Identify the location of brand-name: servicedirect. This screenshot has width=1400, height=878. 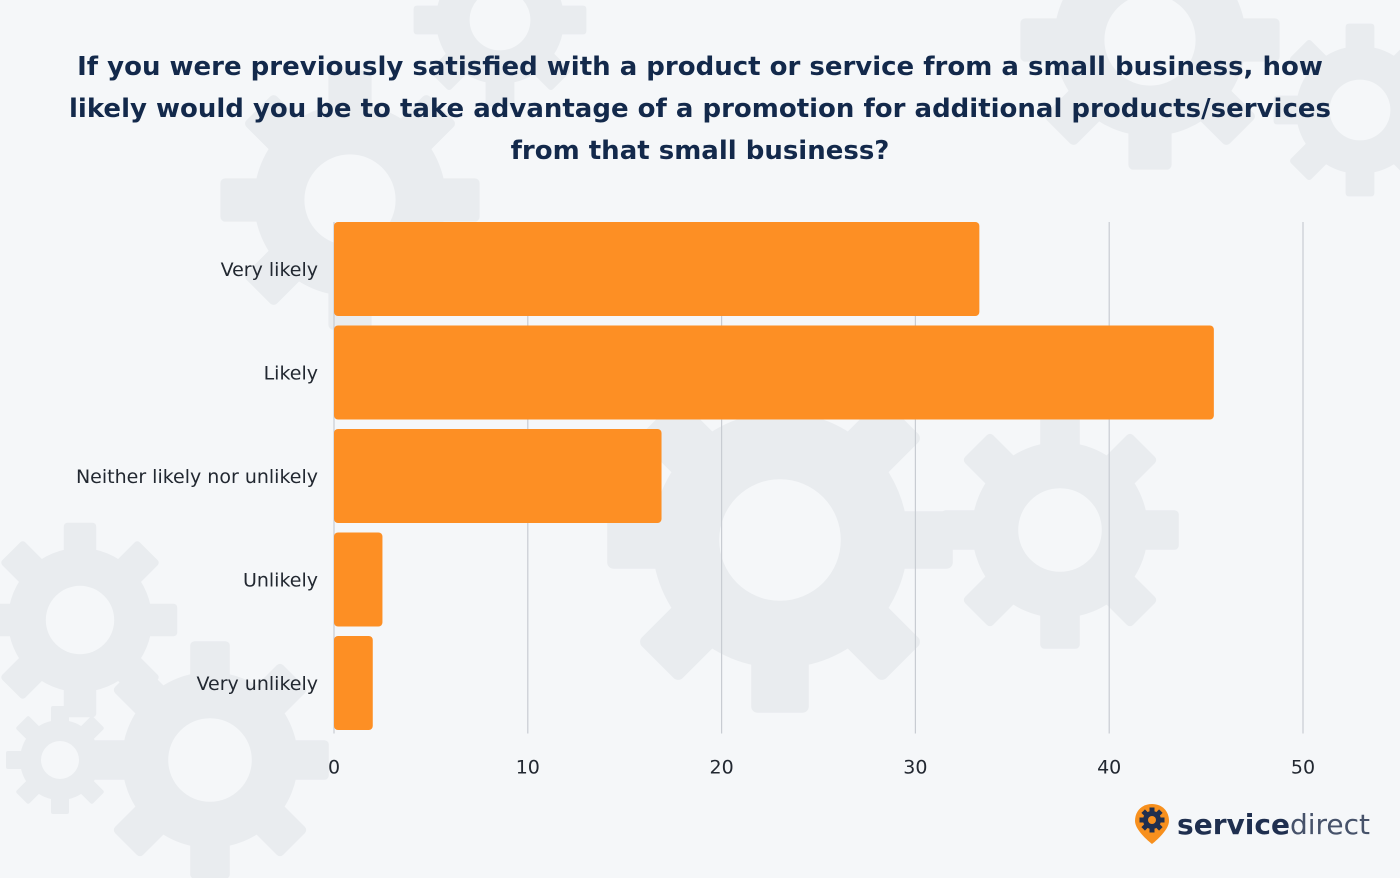
(1273, 824).